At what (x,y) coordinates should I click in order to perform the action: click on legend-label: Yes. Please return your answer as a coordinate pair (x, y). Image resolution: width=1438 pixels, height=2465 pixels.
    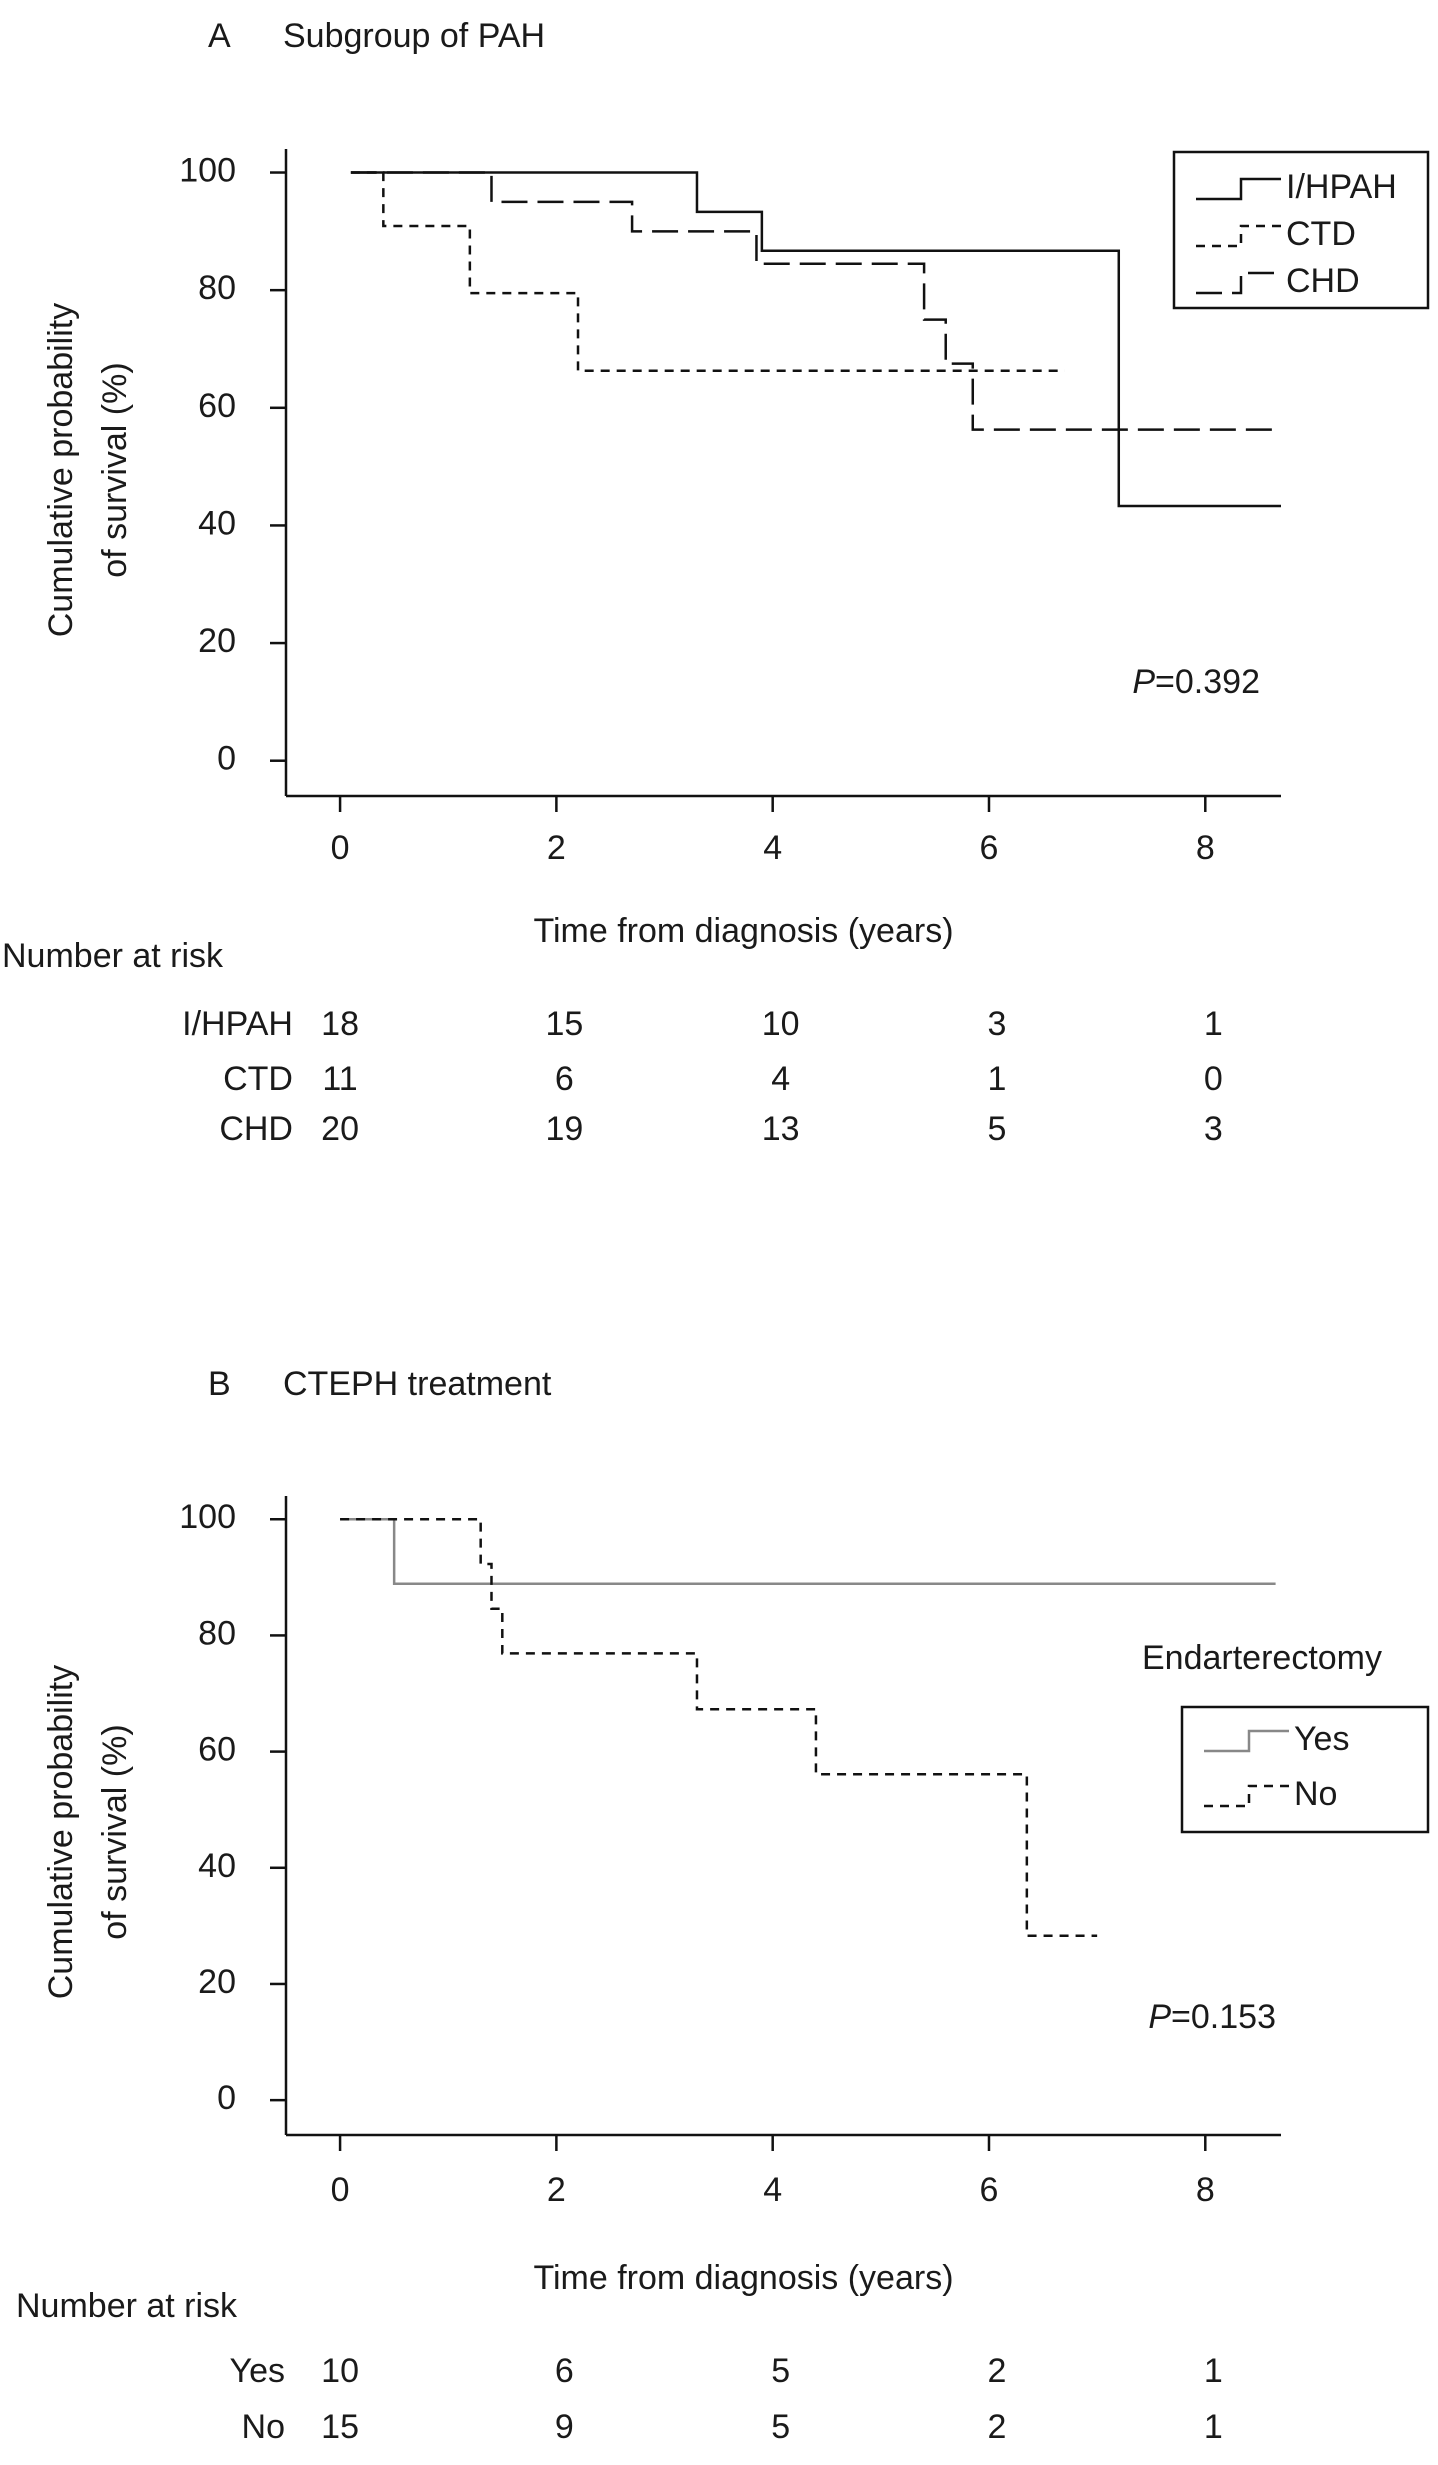
    Looking at the image, I should click on (1321, 1739).